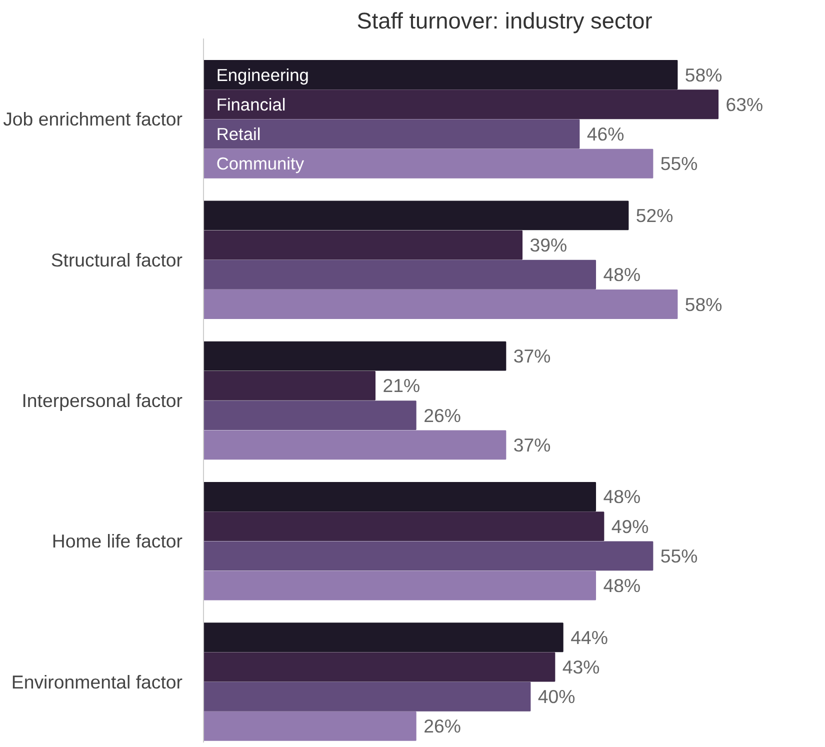 The image size is (825, 747). Describe the element at coordinates (97, 681) in the screenshot. I see `y-tick-label: Environmental factor` at that location.